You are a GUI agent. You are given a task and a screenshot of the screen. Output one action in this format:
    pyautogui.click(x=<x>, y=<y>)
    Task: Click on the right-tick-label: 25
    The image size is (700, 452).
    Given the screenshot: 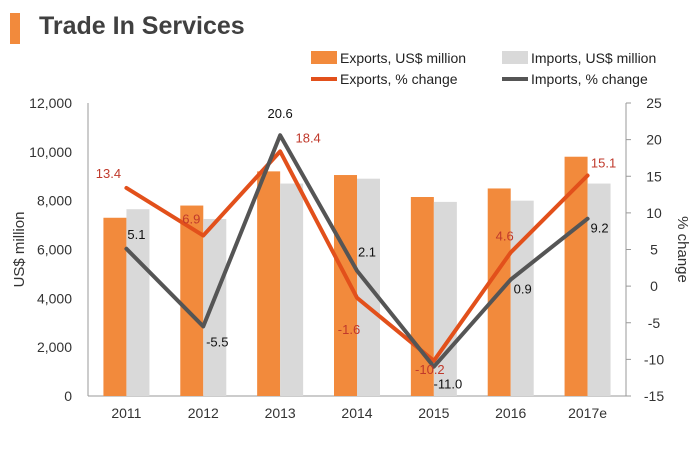 What is the action you would take?
    pyautogui.click(x=654, y=103)
    